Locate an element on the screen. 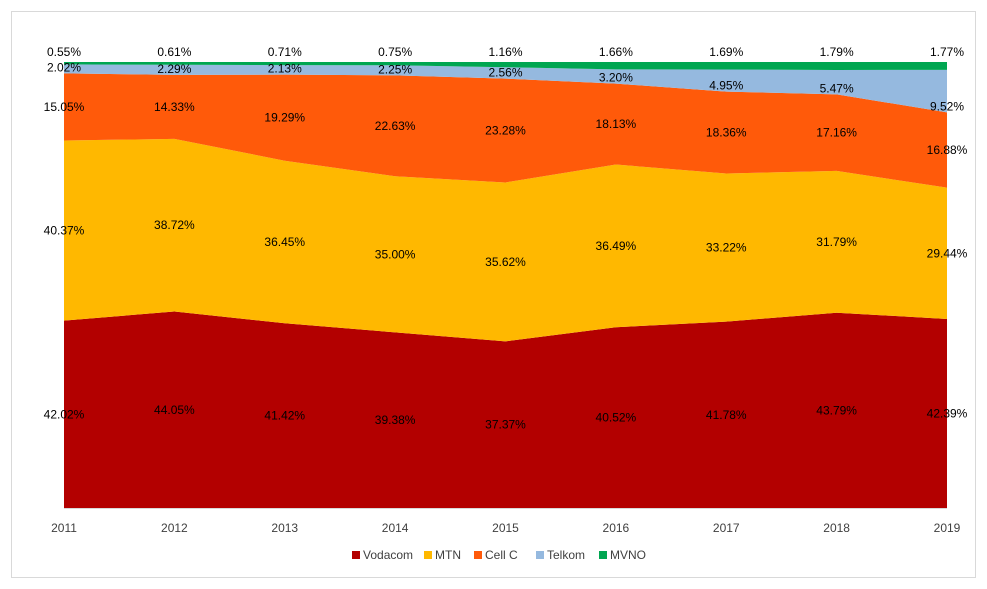 This screenshot has width=987, height=589. data-label-mvno: 1.69% is located at coordinates (726, 52).